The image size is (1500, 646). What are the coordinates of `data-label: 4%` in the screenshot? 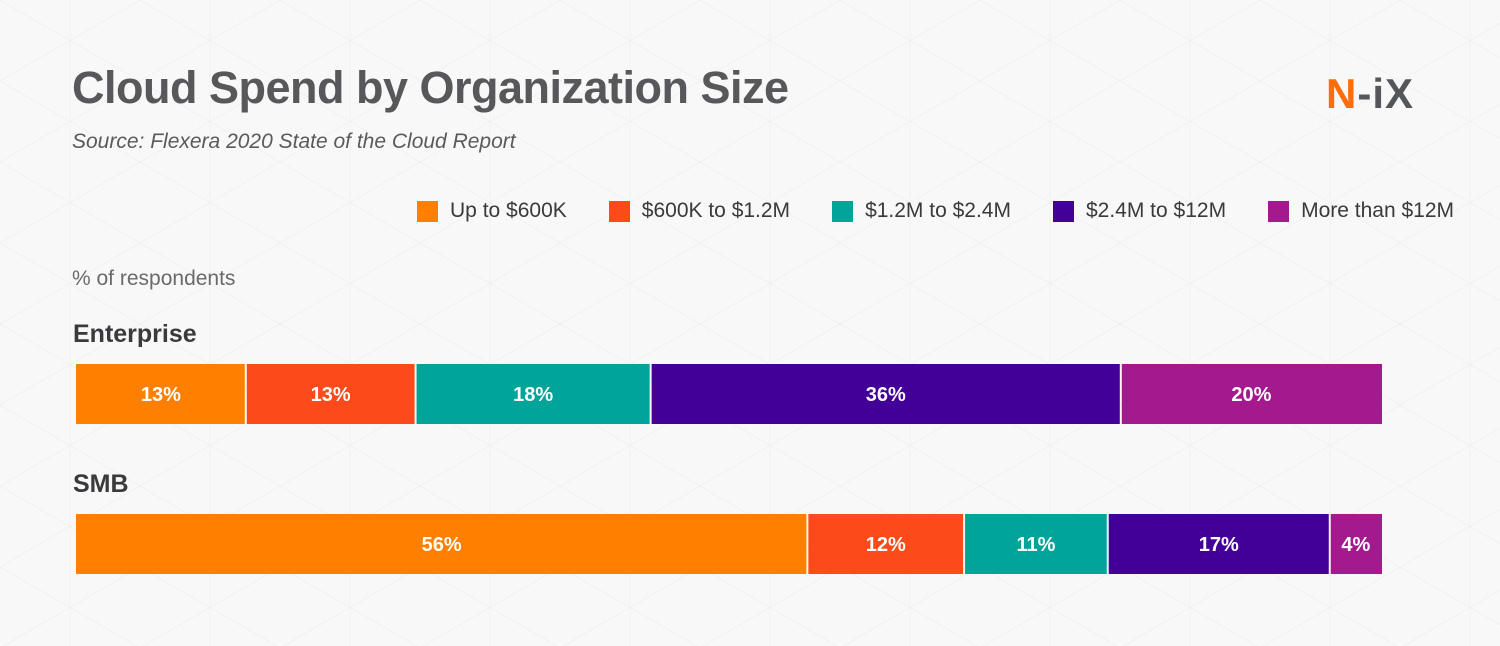 It's located at (1355, 545).